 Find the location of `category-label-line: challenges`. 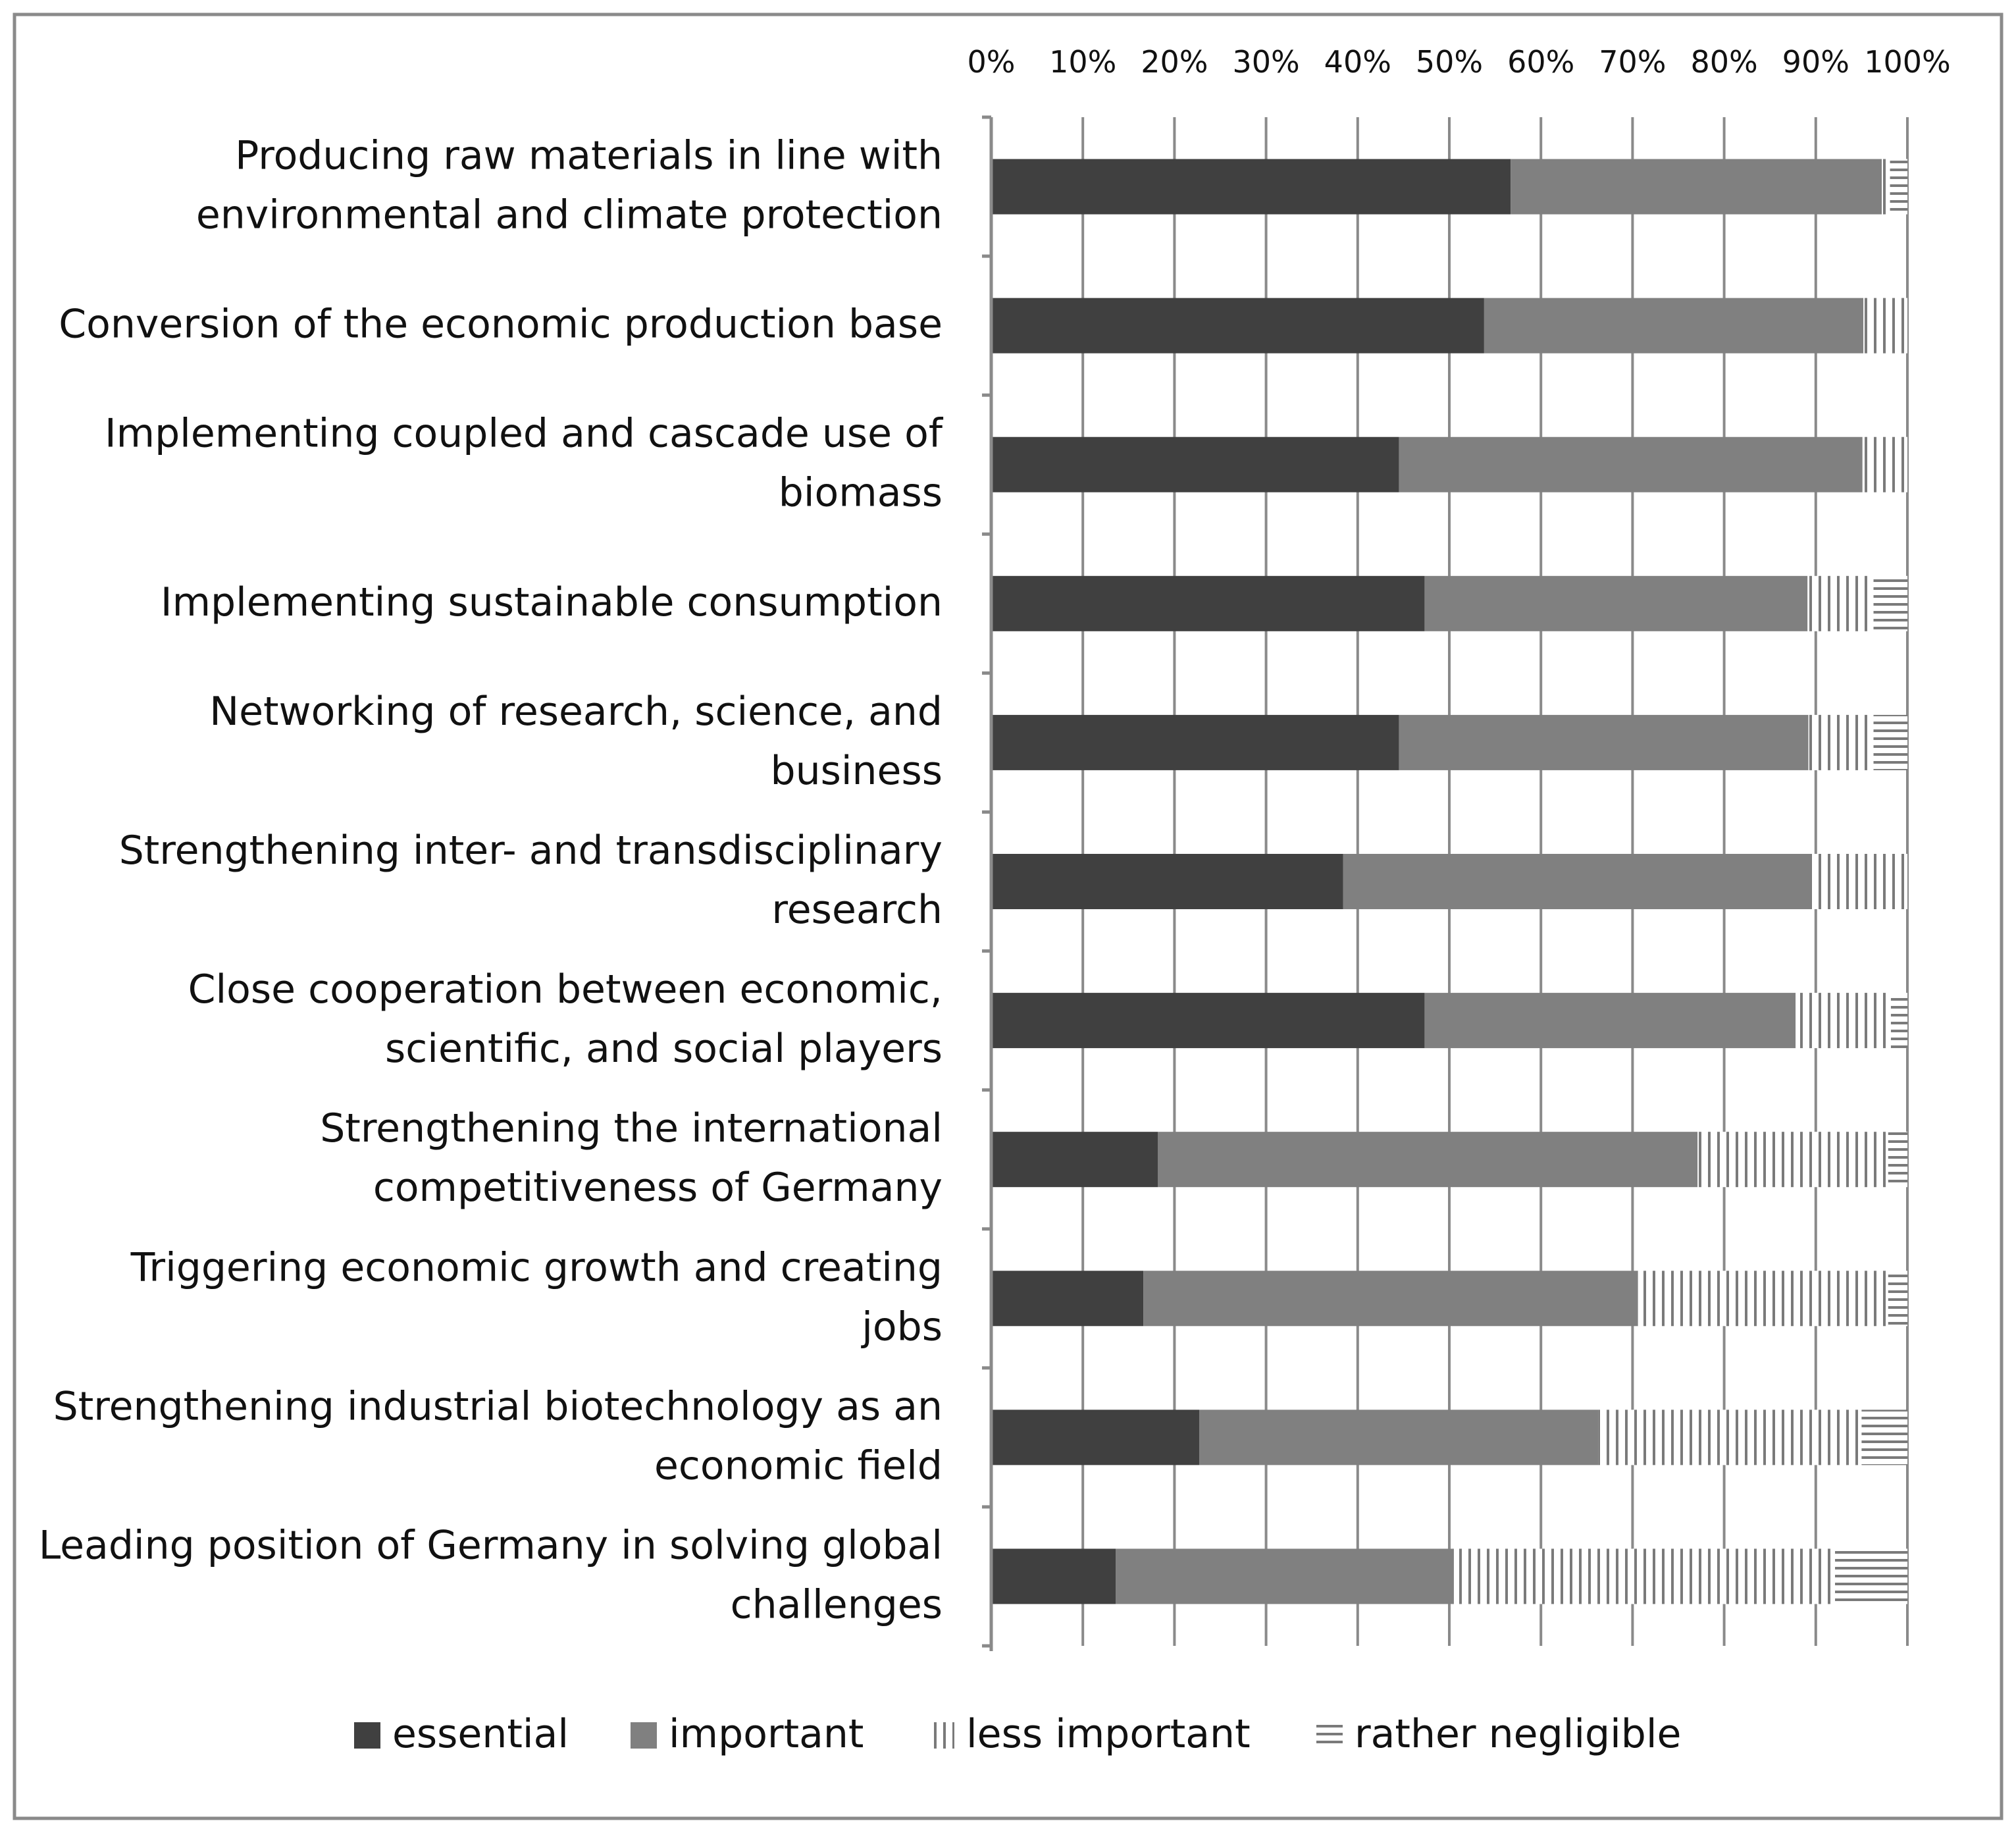

category-label-line: challenges is located at coordinates (837, 1604).